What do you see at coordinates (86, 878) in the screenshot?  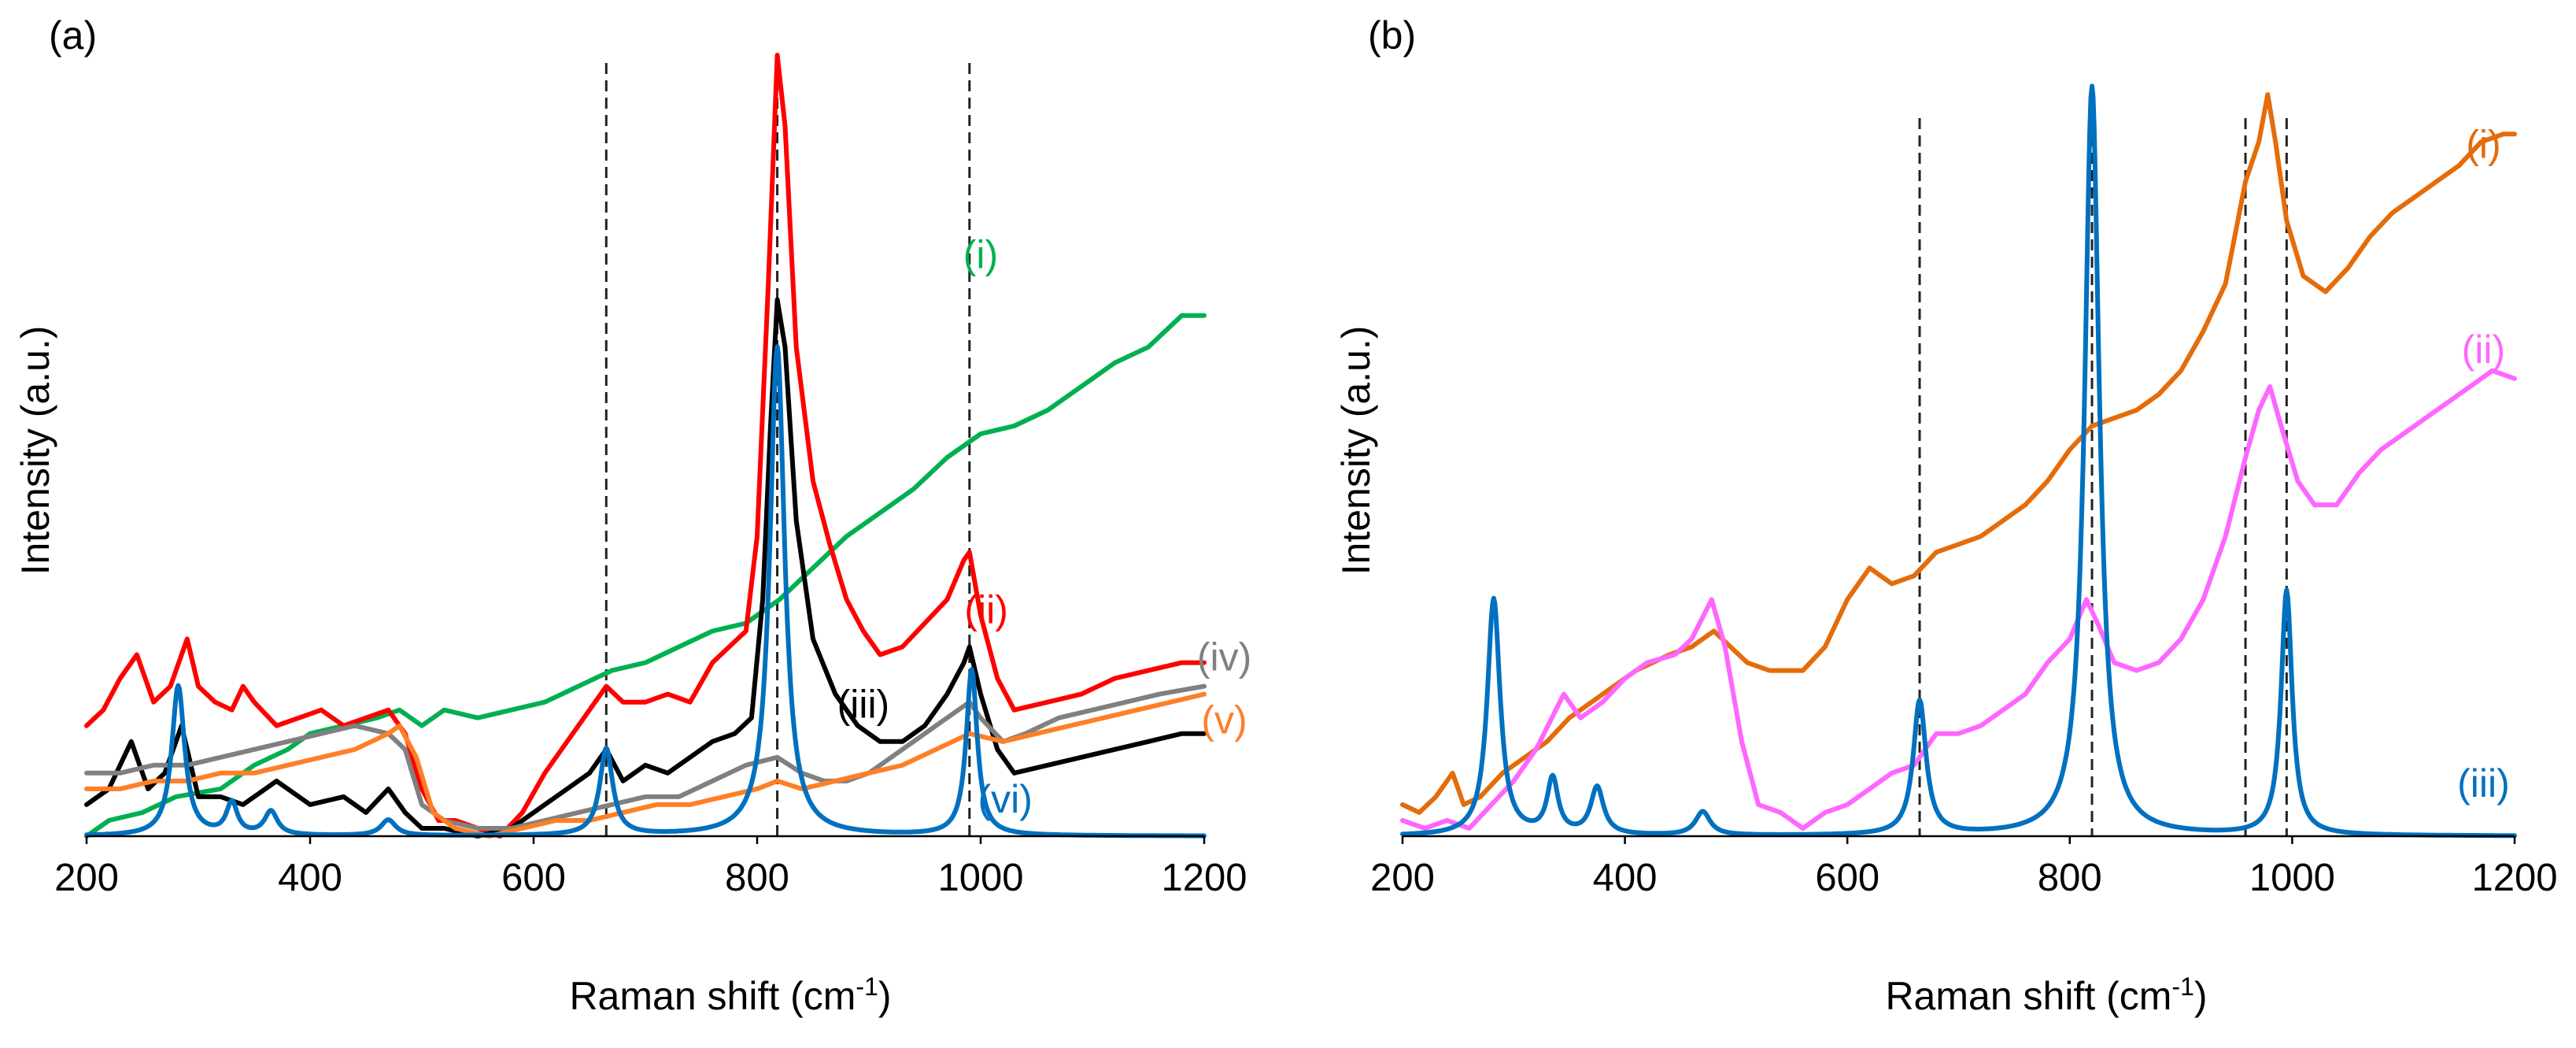 I see `x-tick-label-a-200: 200` at bounding box center [86, 878].